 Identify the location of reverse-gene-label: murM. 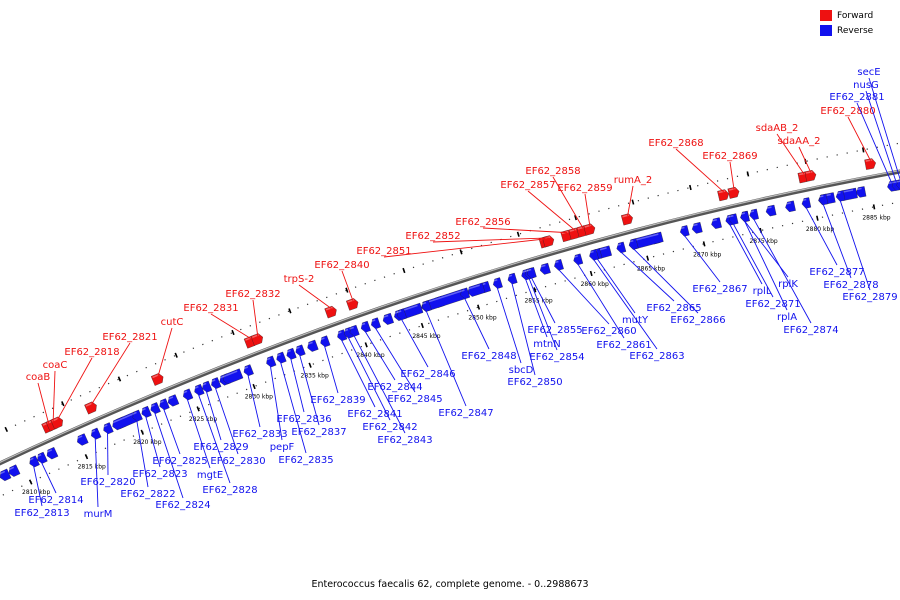
(98, 514).